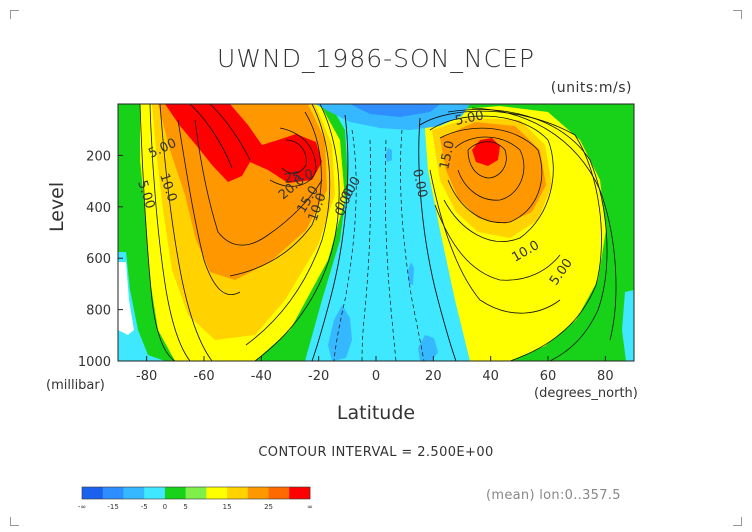 The image size is (752, 532). I want to click on y-axis: 200 400 600 800 1000, so click(100, 259).